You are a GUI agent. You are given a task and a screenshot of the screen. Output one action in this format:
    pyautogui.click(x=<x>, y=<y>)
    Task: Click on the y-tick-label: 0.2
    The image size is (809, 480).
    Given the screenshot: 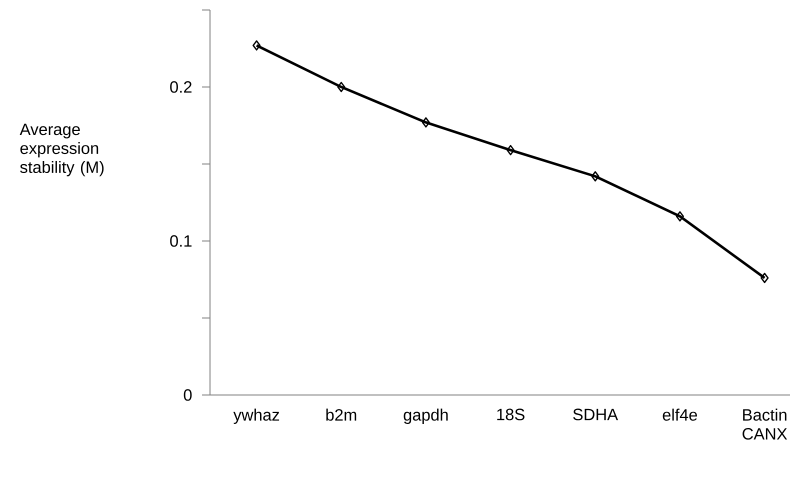 What is the action you would take?
    pyautogui.click(x=181, y=87)
    